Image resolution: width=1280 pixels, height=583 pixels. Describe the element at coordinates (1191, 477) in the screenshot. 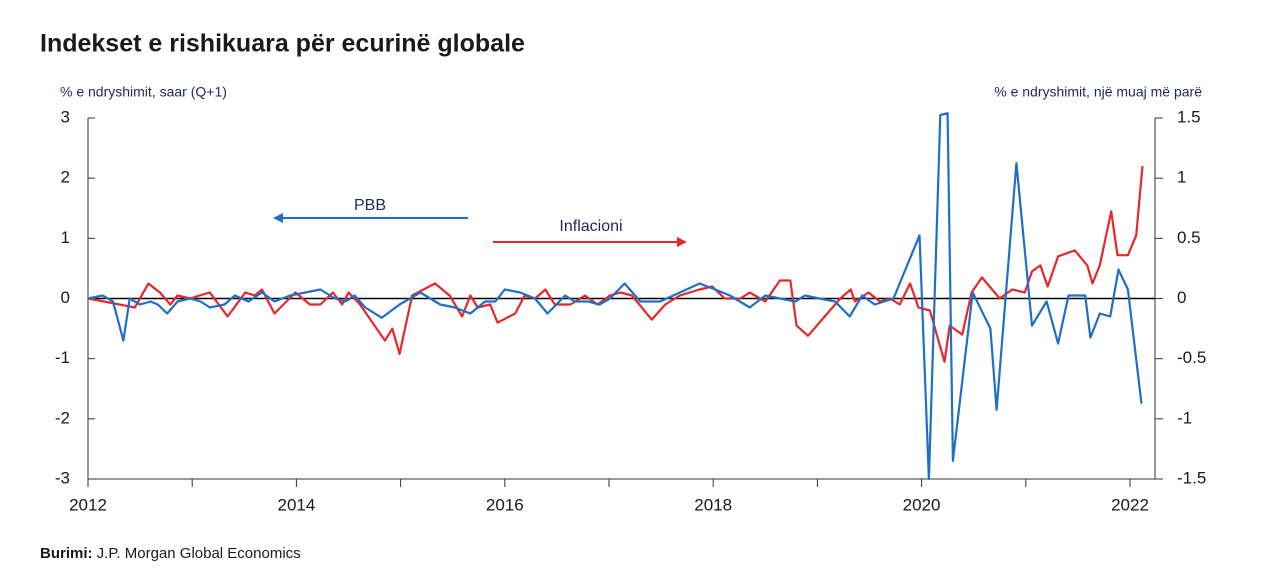

I see `y2-tick-label: -1.5` at that location.